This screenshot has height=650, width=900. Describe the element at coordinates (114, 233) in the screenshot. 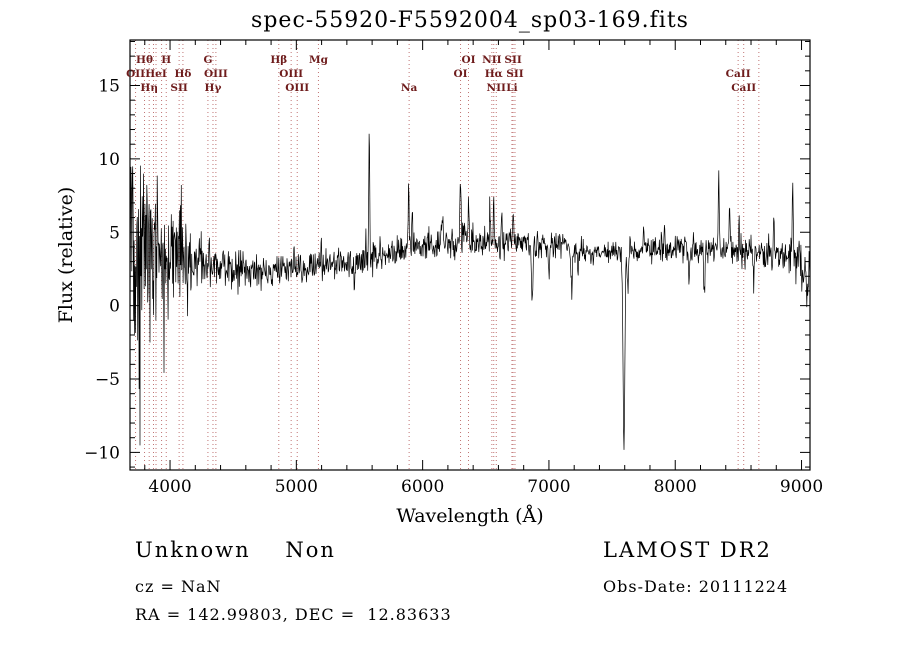

I see `y-tick-label: 5` at that location.